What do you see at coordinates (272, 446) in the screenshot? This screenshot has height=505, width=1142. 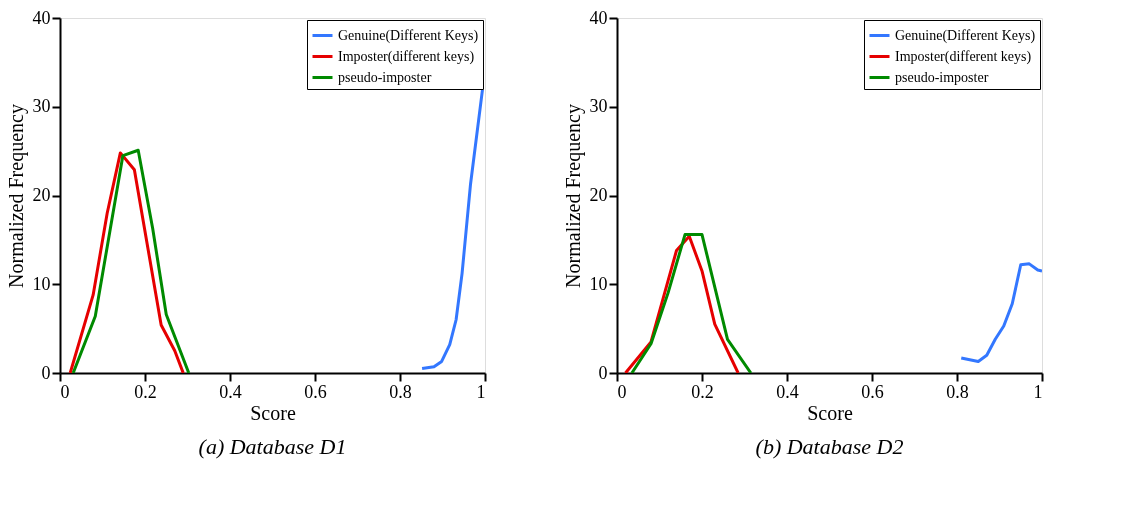 I see `text: (a) Database D1` at bounding box center [272, 446].